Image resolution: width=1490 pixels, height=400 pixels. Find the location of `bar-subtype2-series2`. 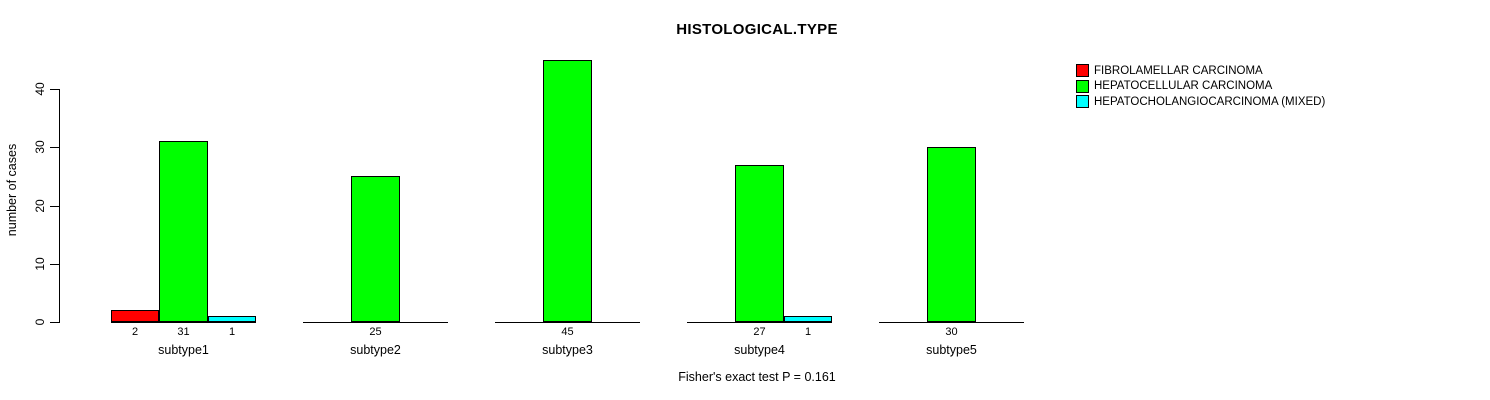

bar-subtype2-series2 is located at coordinates (375, 249).